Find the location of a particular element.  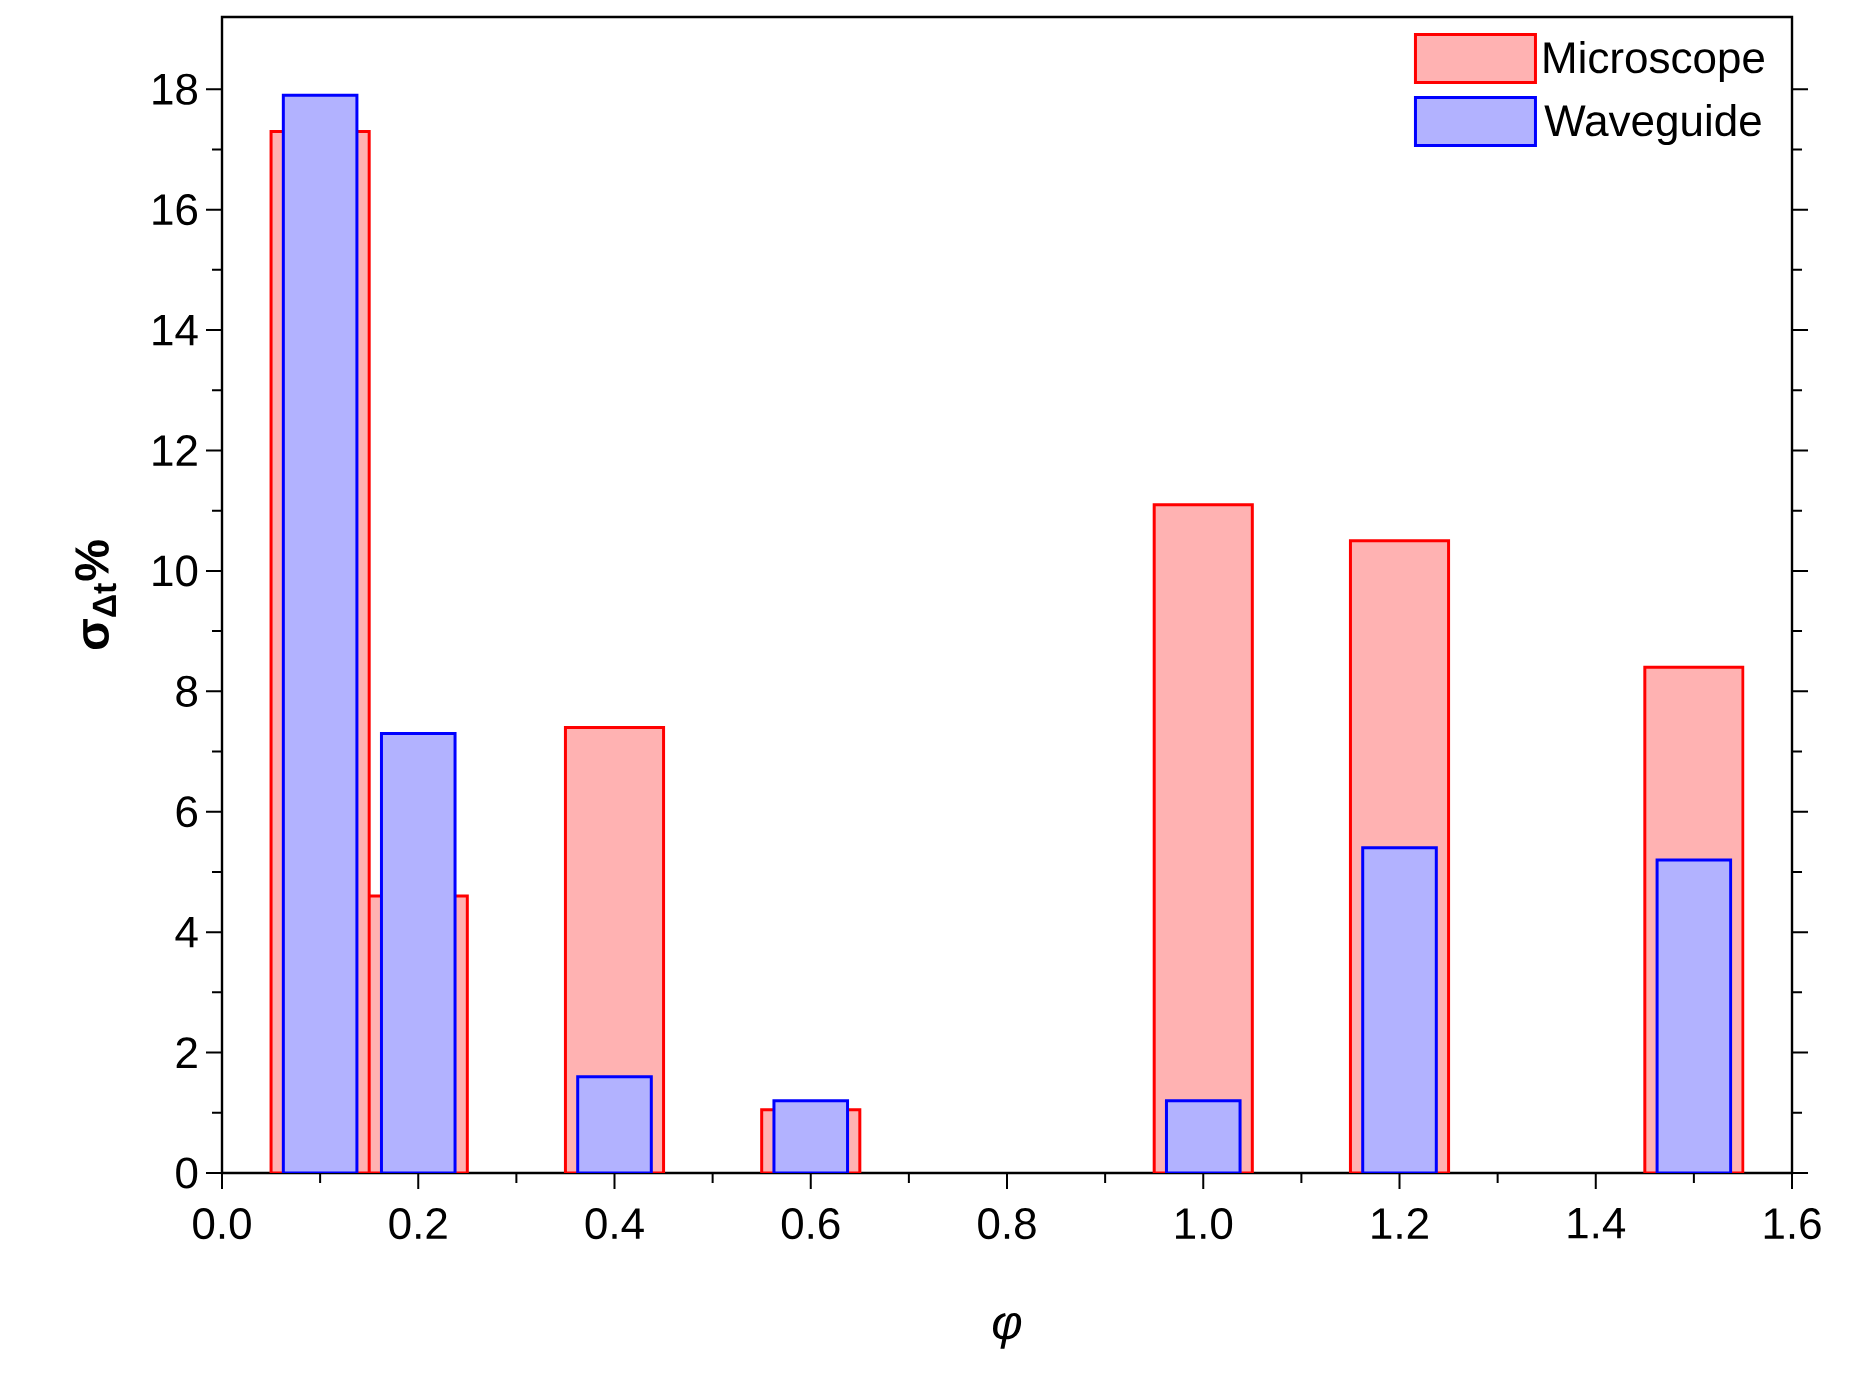

y-tick-label: 10 is located at coordinates (175, 571).